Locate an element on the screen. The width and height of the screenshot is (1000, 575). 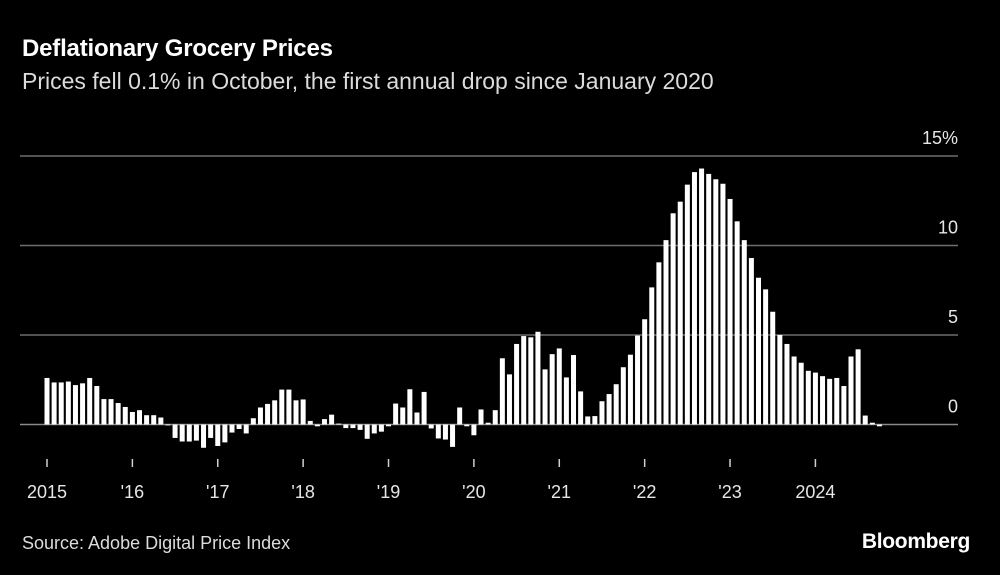
chart-title: Deflationary Grocery Prices is located at coordinates (177, 48).